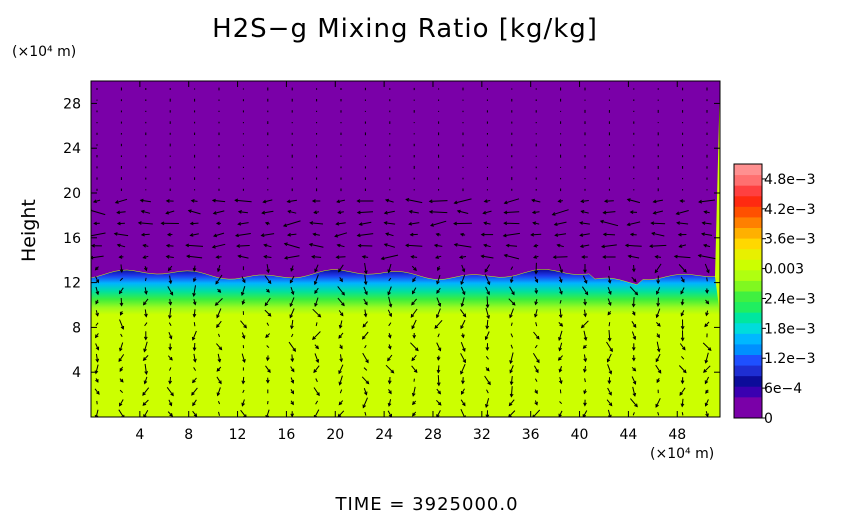 The height and width of the screenshot is (519, 854). Describe the element at coordinates (790, 240) in the screenshot. I see `colorbar-label: 3.6e−3` at that location.